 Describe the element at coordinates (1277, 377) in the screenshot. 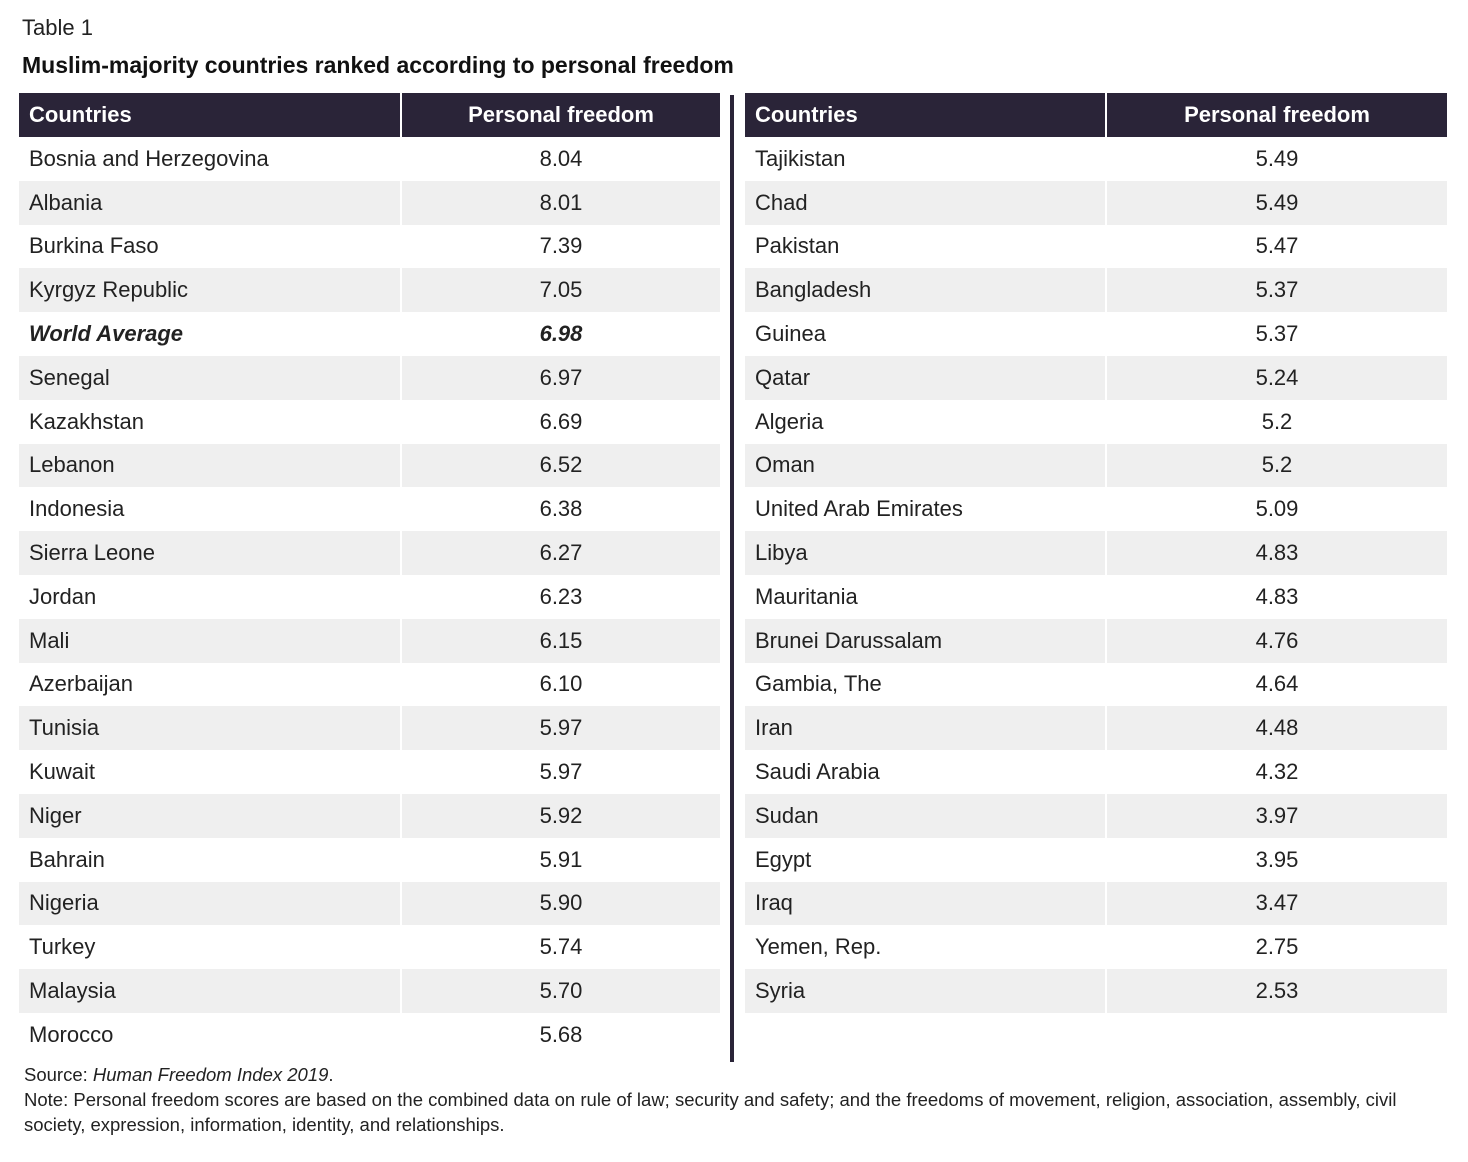

I see `freedom-score-cell: 5.24` at that location.